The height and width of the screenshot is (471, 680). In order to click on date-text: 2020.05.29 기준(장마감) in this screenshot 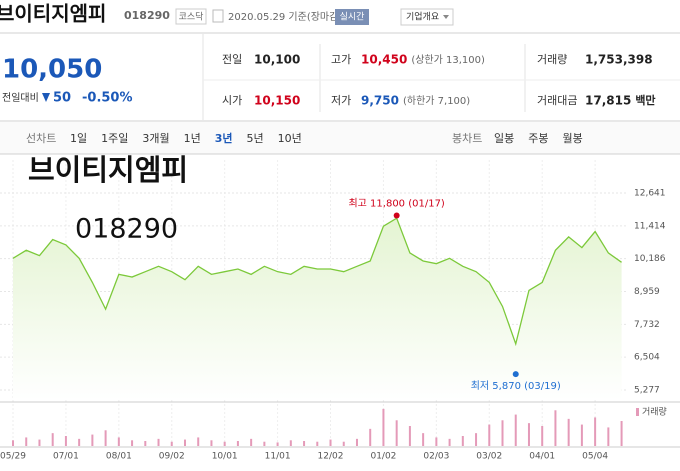, I will do `click(285, 17)`.